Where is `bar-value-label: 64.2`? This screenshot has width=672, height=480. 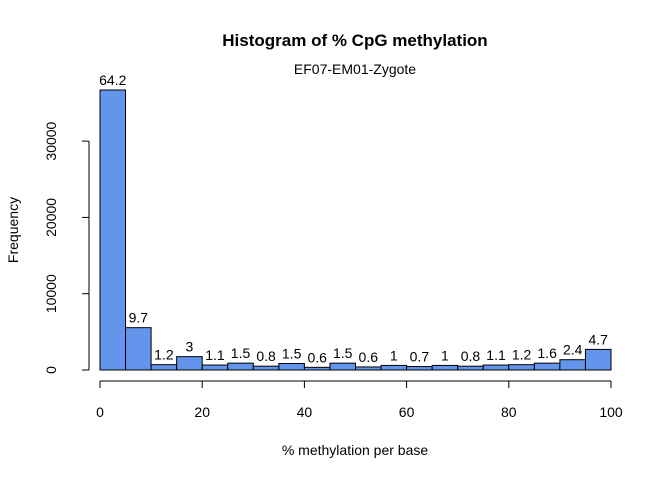 bar-value-label: 64.2 is located at coordinates (112, 80).